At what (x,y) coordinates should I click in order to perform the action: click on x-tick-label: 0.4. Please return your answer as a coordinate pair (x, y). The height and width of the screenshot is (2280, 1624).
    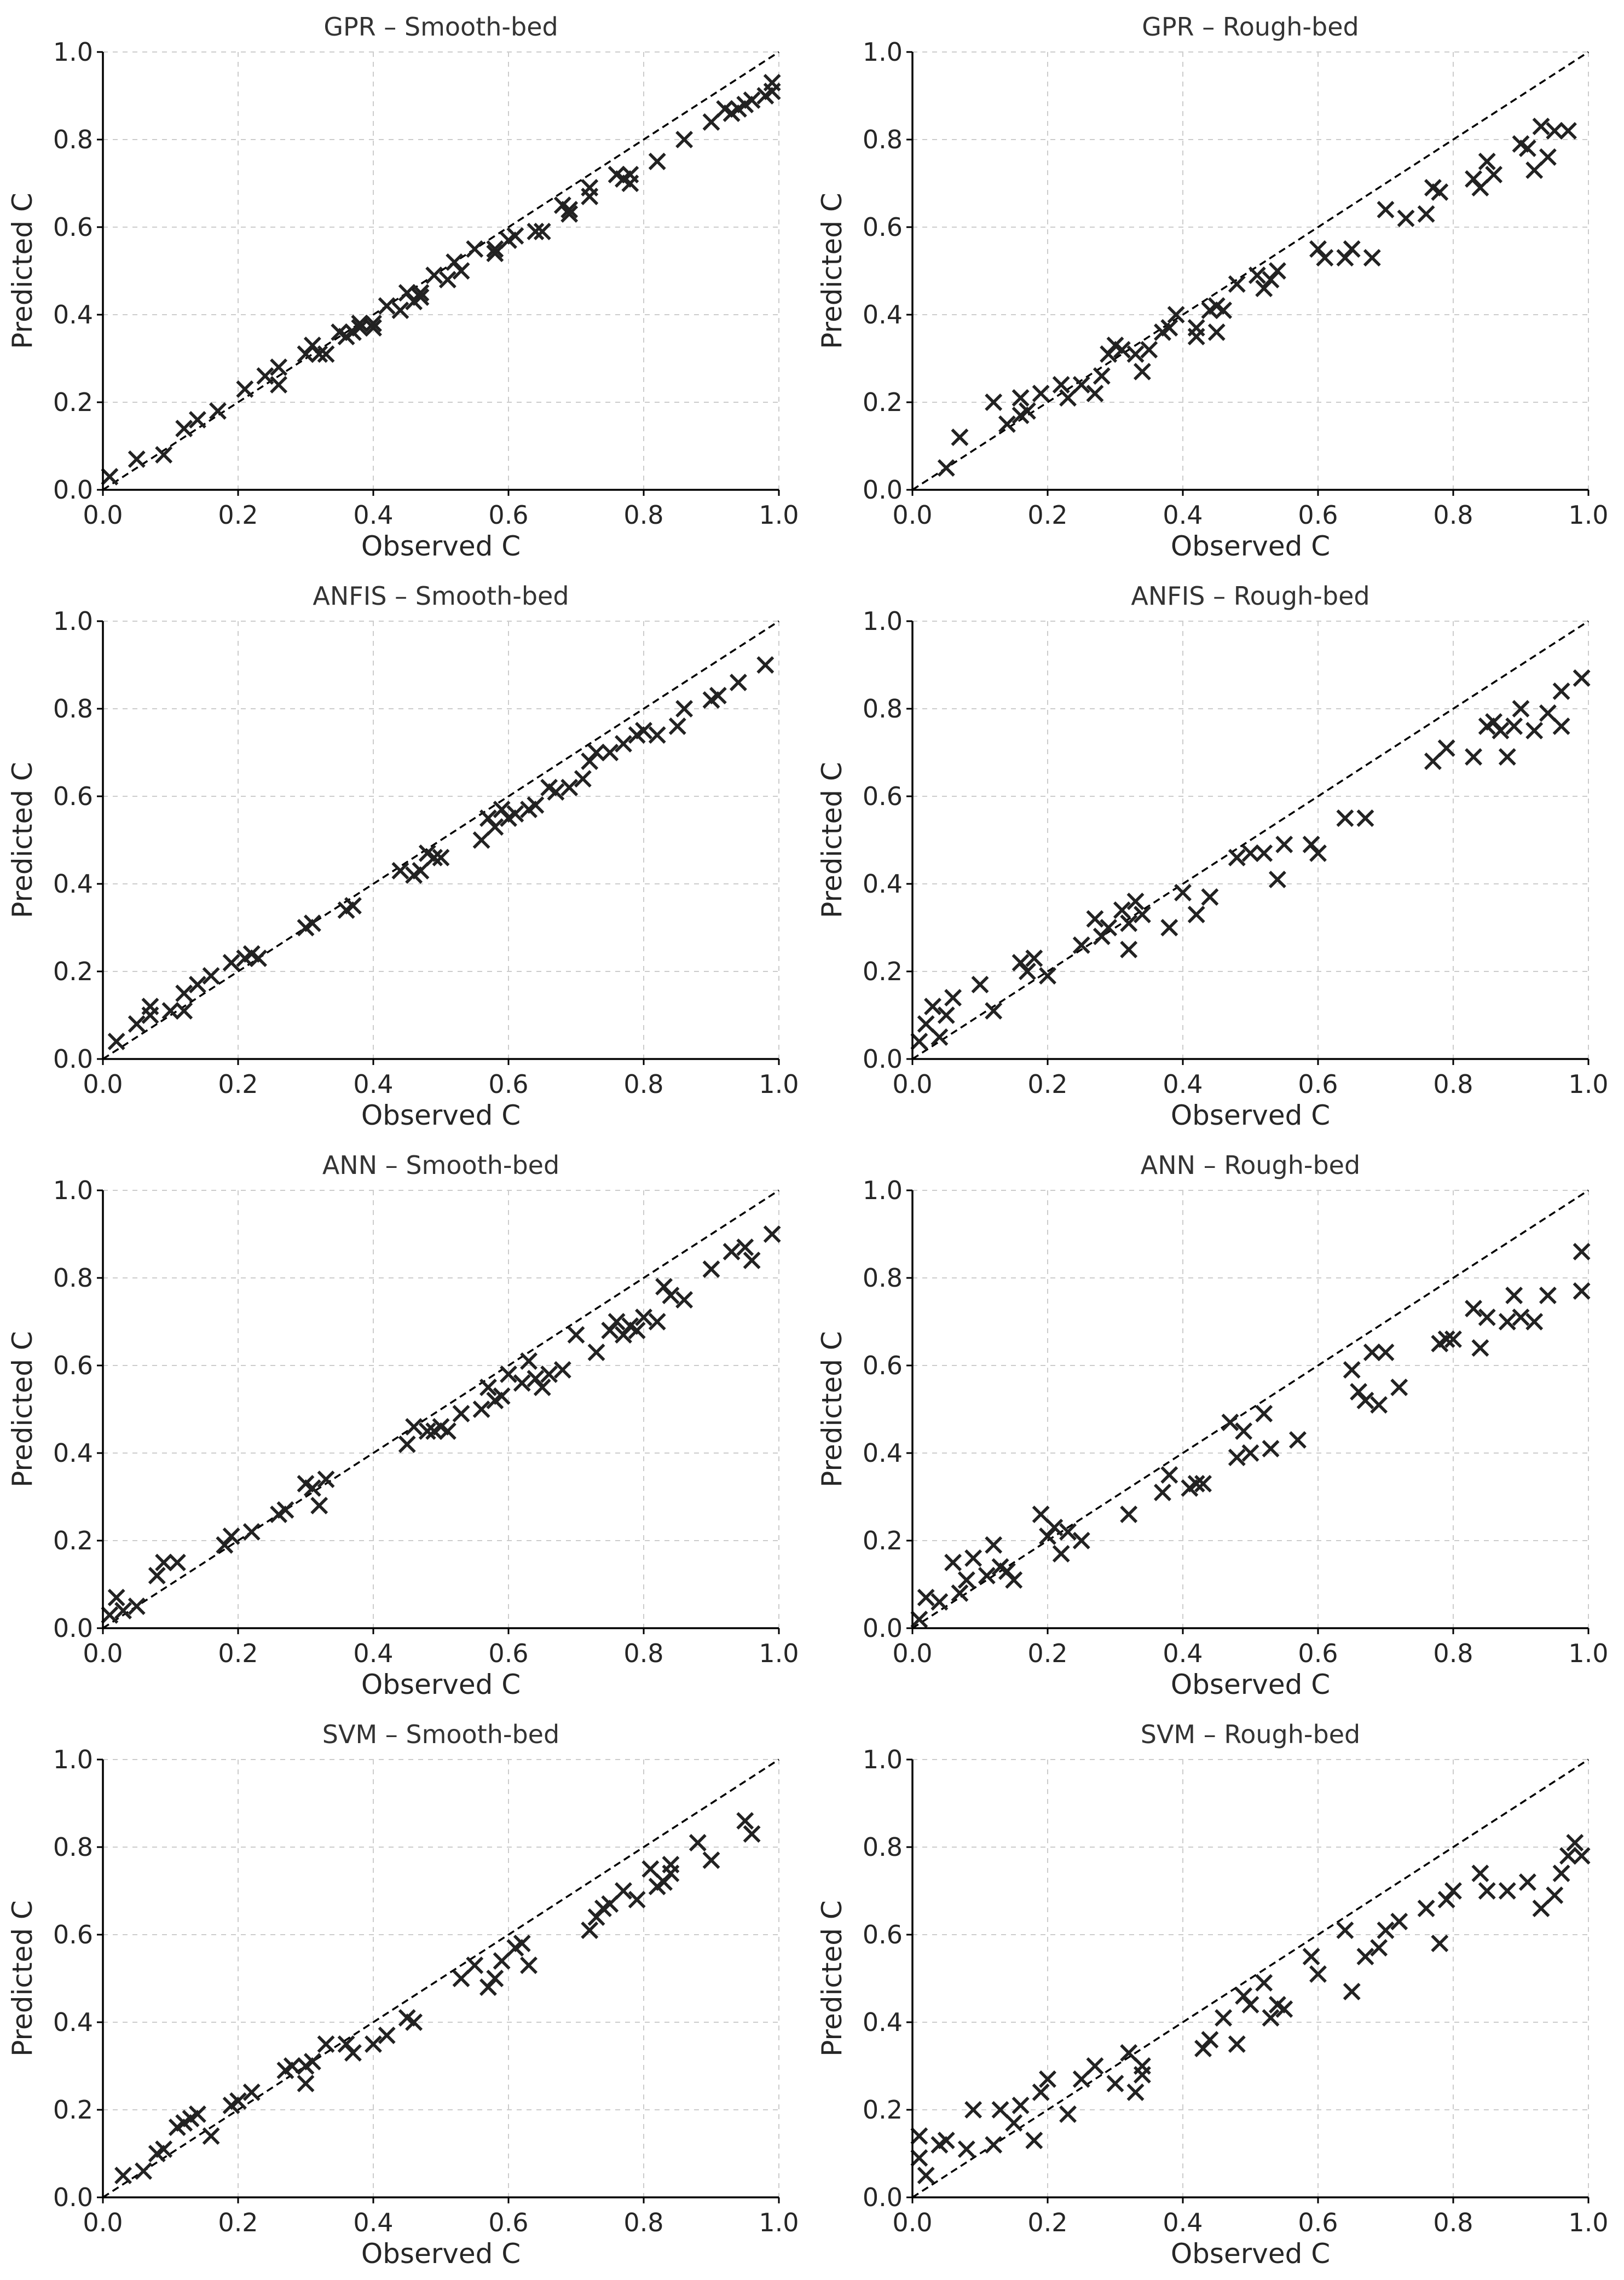
    Looking at the image, I should click on (373, 1654).